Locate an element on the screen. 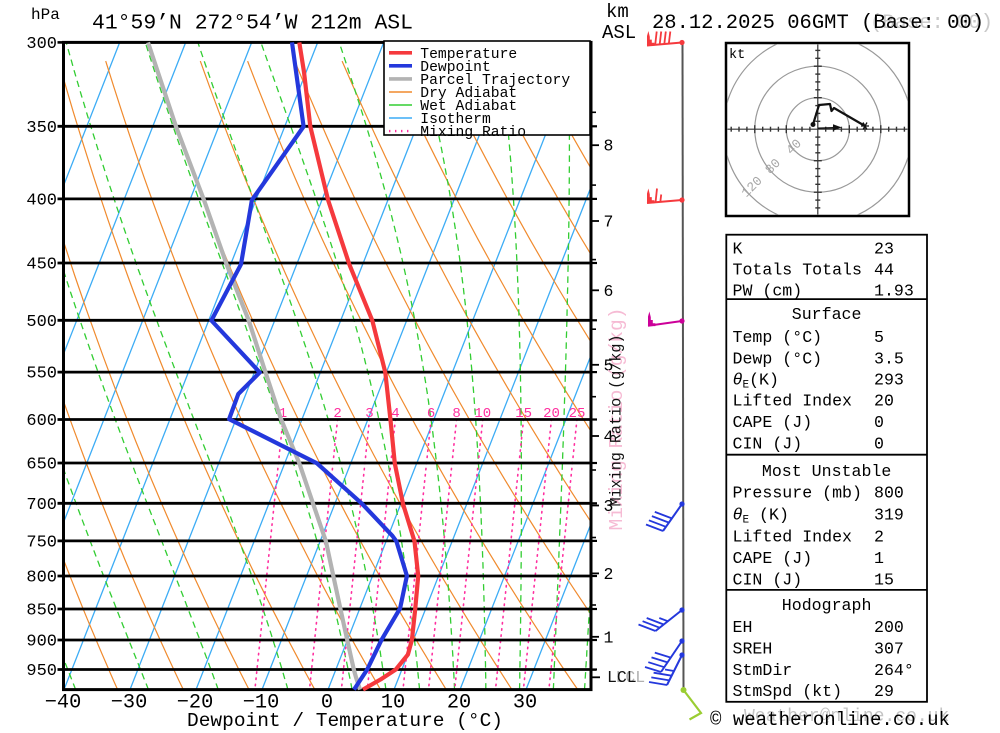 The height and width of the screenshot is (733, 1000). svg-text: 550 is located at coordinates (41, 374).